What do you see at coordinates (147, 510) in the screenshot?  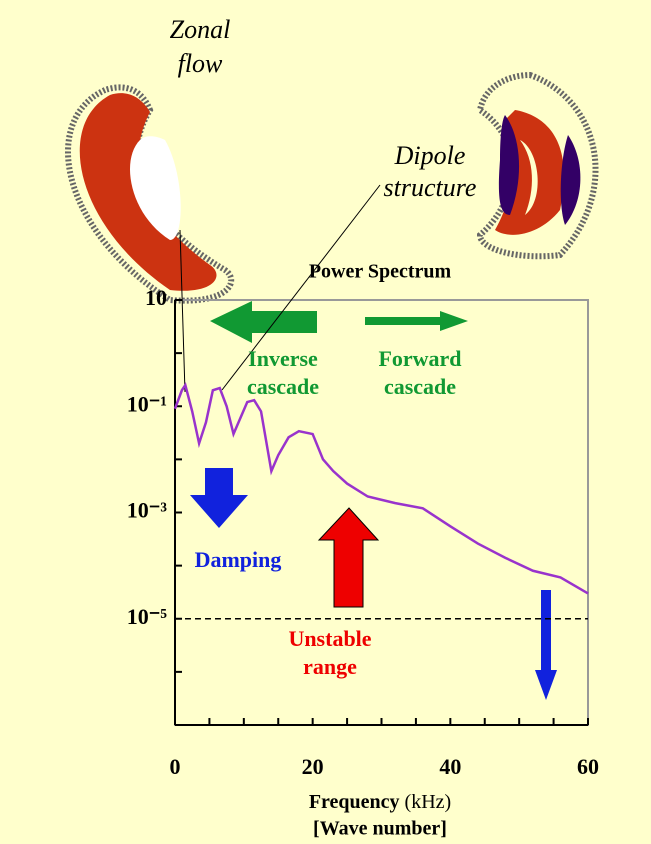 I see `y-tick-label: 10⁻³` at bounding box center [147, 510].